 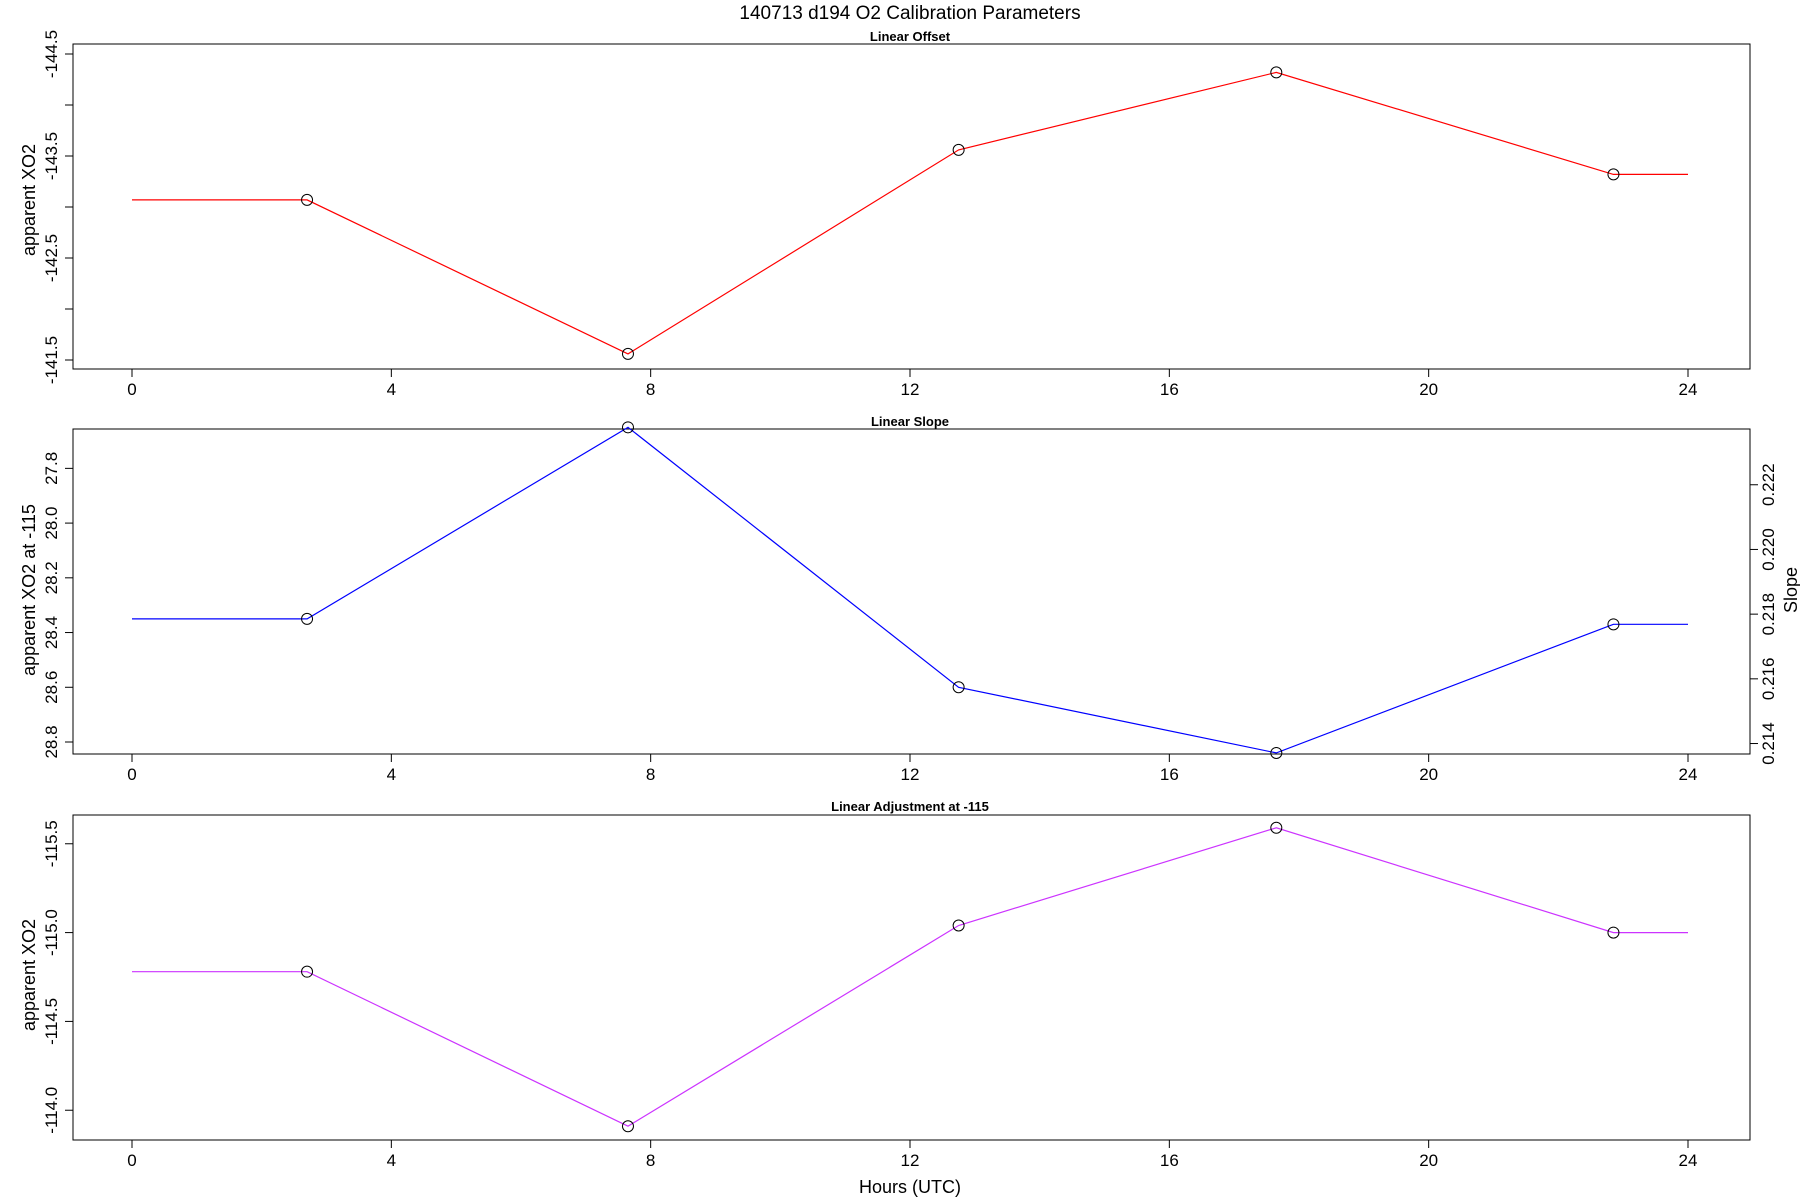 What do you see at coordinates (910, 36) in the screenshot?
I see `panel-title: Linear Offset` at bounding box center [910, 36].